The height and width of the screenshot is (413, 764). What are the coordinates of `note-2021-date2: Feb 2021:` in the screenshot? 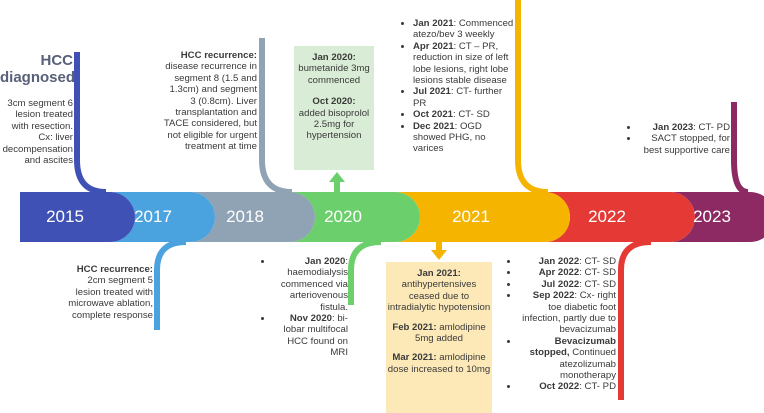 It's located at (414, 327).